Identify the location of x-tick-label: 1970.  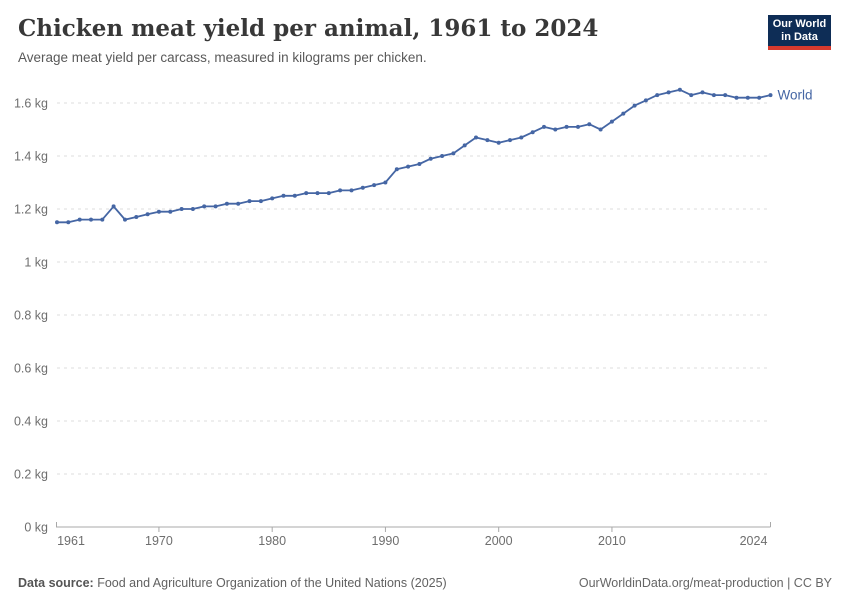
(159, 541).